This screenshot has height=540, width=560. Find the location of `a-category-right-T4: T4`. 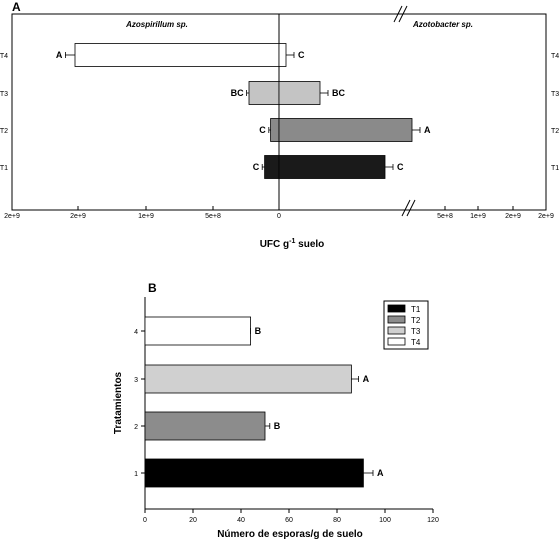

a-category-right-T4: T4 is located at coordinates (555, 56).